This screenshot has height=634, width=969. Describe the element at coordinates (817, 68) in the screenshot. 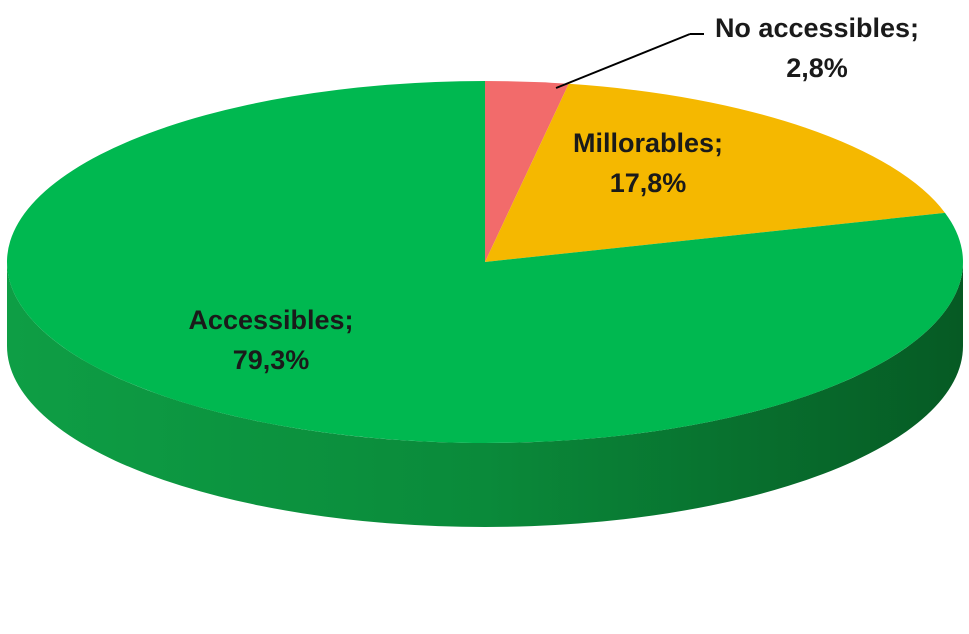

I see `data-label-no-accessibles-value: 2,8%` at that location.